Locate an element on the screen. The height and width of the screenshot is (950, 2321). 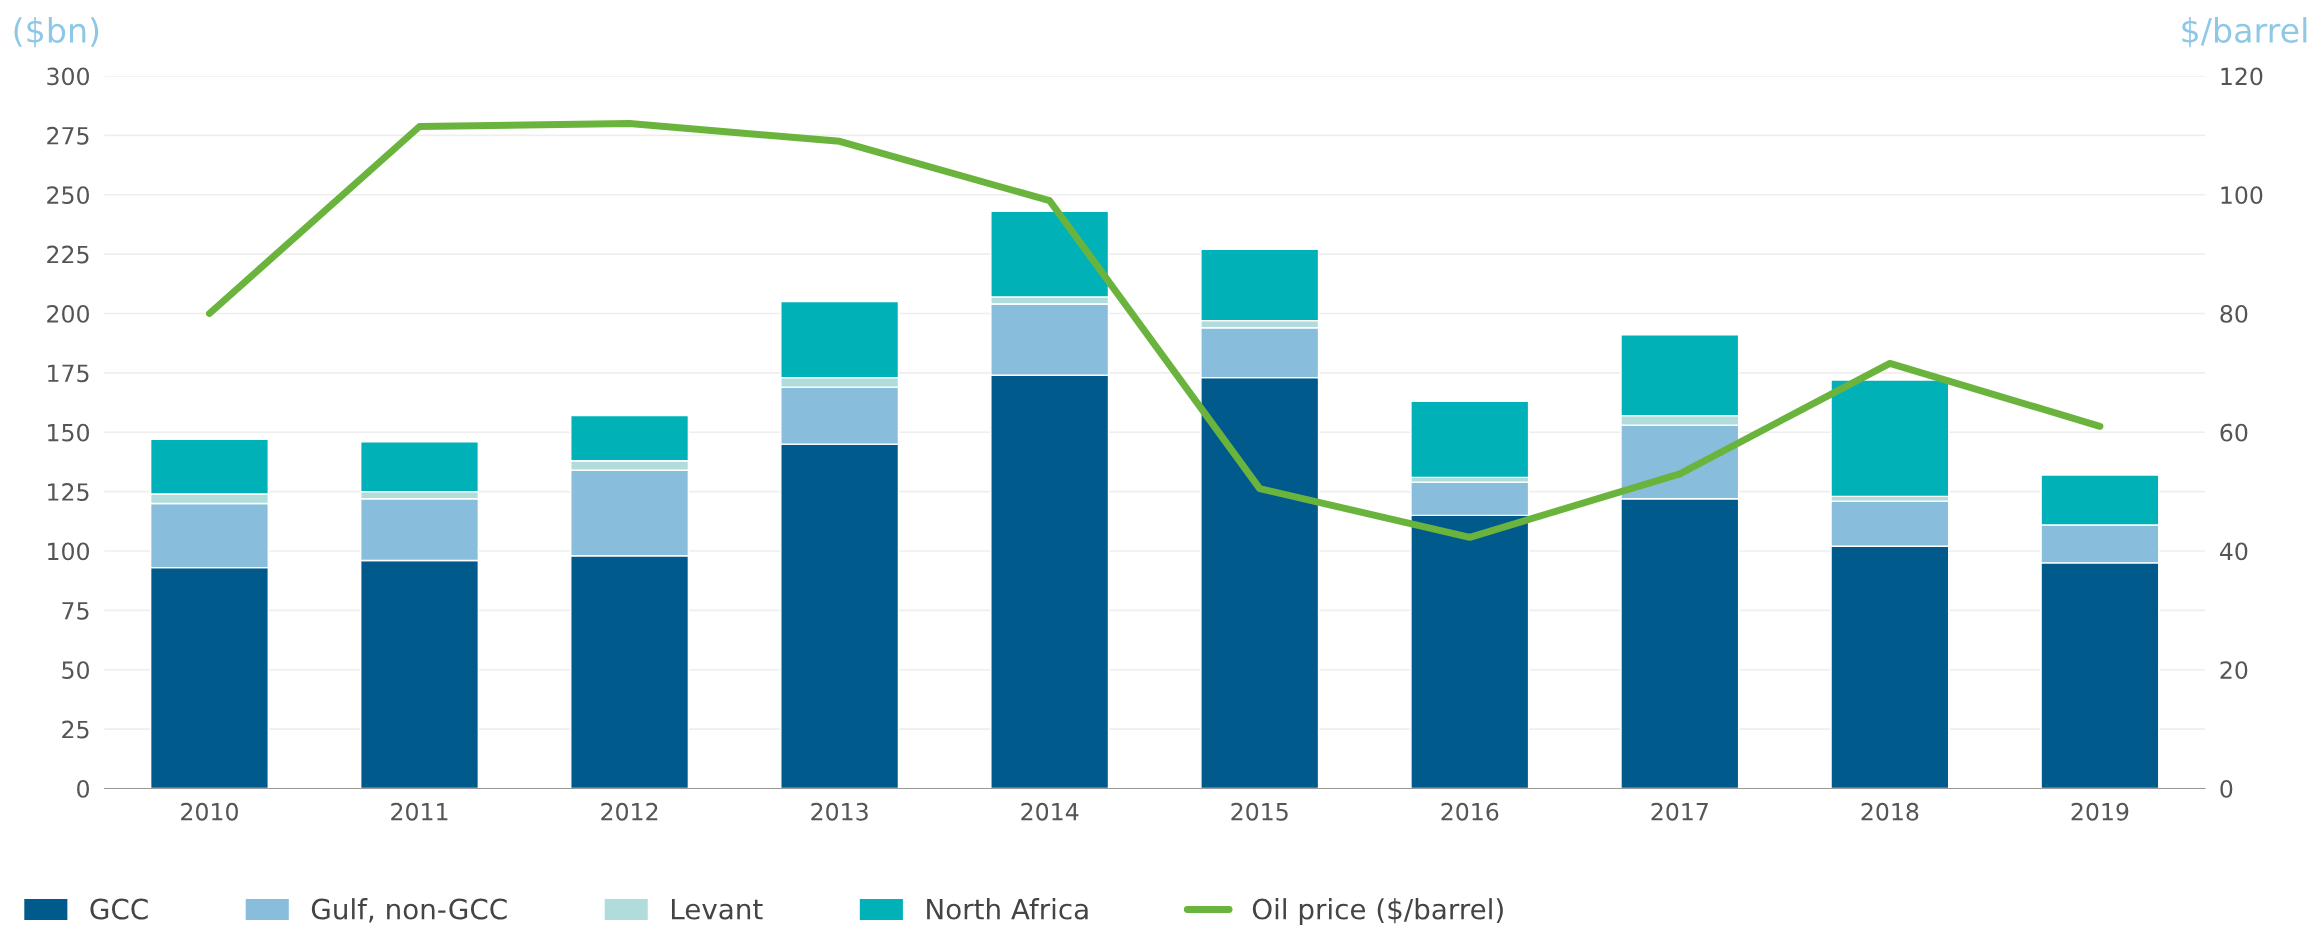
legend-label: GCC is located at coordinates (119, 909).